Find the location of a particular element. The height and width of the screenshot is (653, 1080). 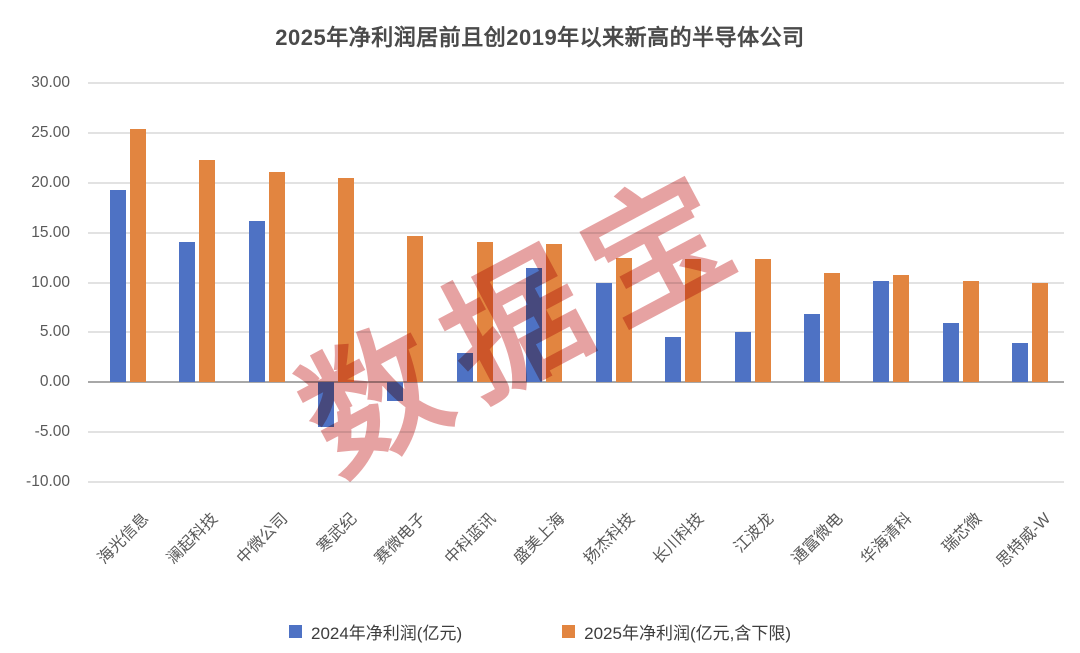

y-axis-tick-label: -5.00 is located at coordinates (52, 432).